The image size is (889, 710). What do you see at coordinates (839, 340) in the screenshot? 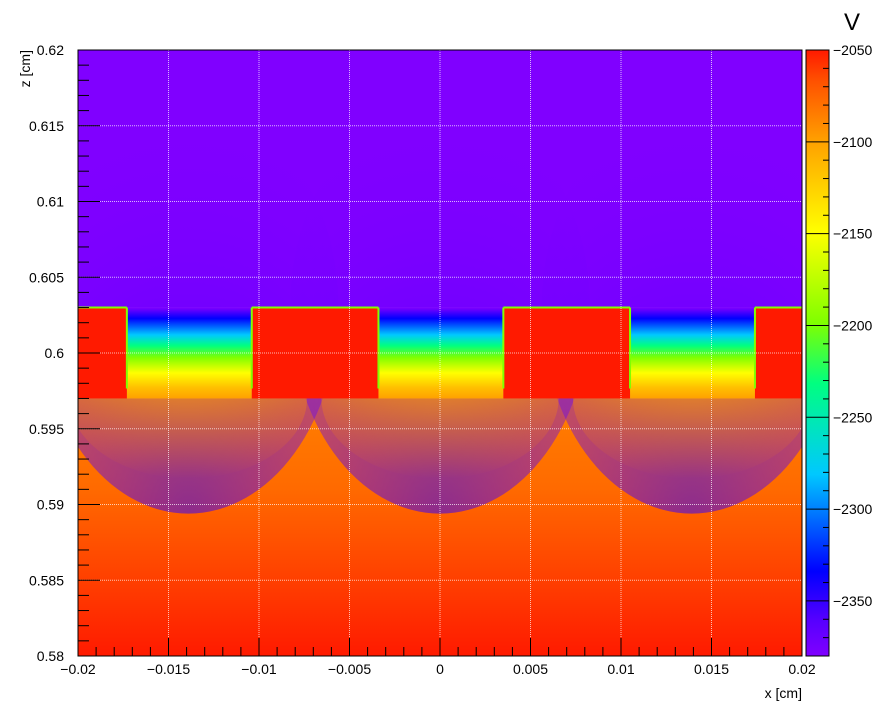
I see `colorbar-ticks: −2050 −2100 −2150 −2200 −2250 −2300 −2350` at bounding box center [839, 340].